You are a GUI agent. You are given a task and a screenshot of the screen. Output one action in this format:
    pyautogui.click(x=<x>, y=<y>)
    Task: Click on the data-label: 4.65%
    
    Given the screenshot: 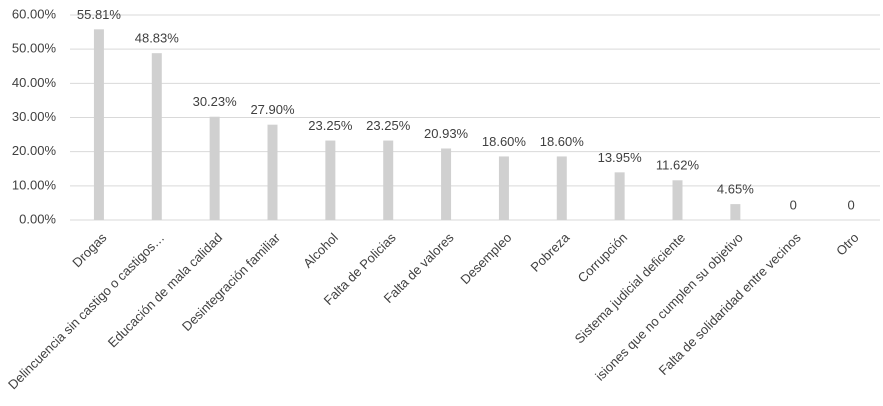 What is the action you would take?
    pyautogui.click(x=735, y=189)
    